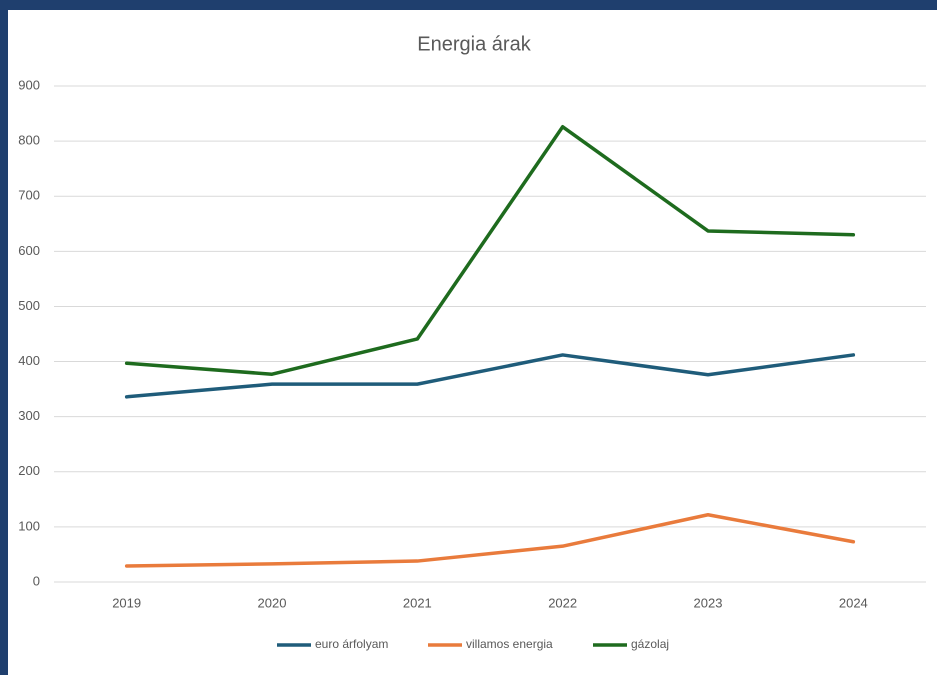 The image size is (937, 675). Describe the element at coordinates (29, 195) in the screenshot. I see `y-tick-label: 700` at that location.